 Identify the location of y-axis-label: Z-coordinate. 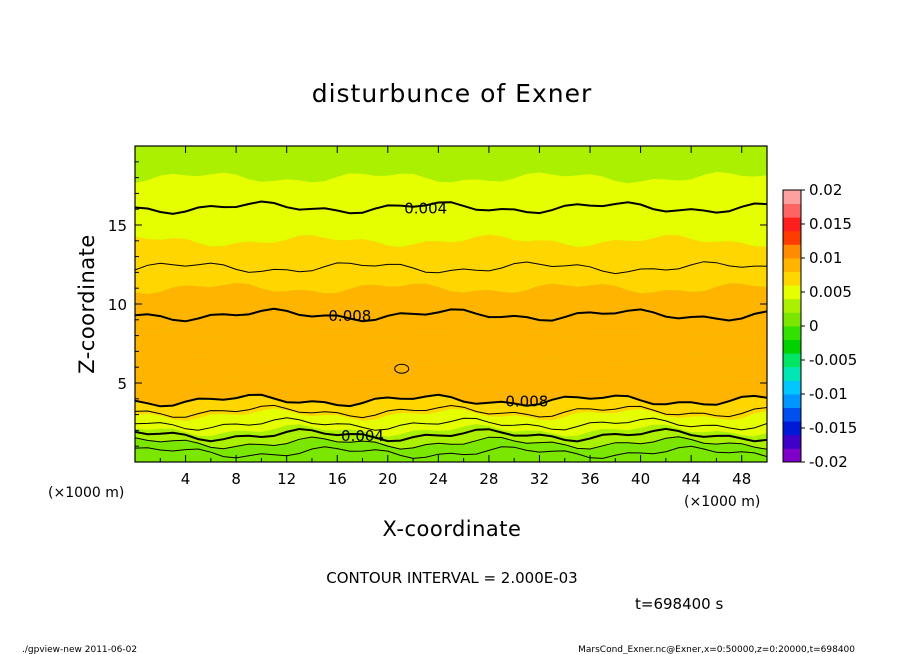
(87, 304).